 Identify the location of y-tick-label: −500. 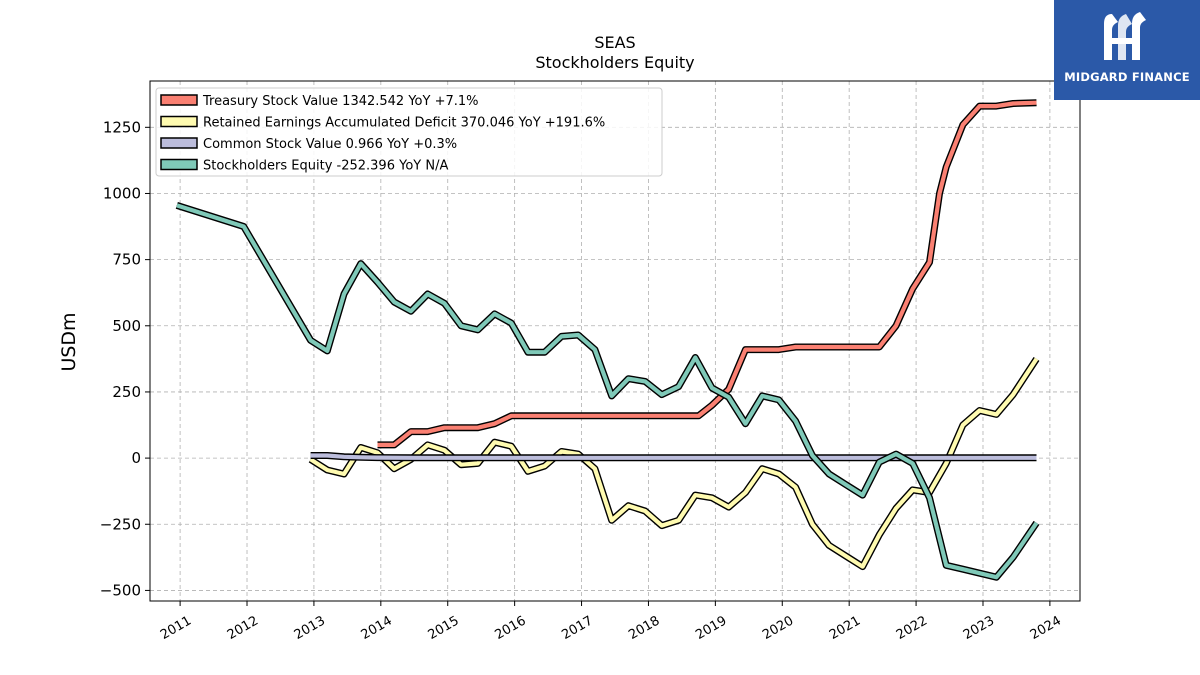
(120, 590).